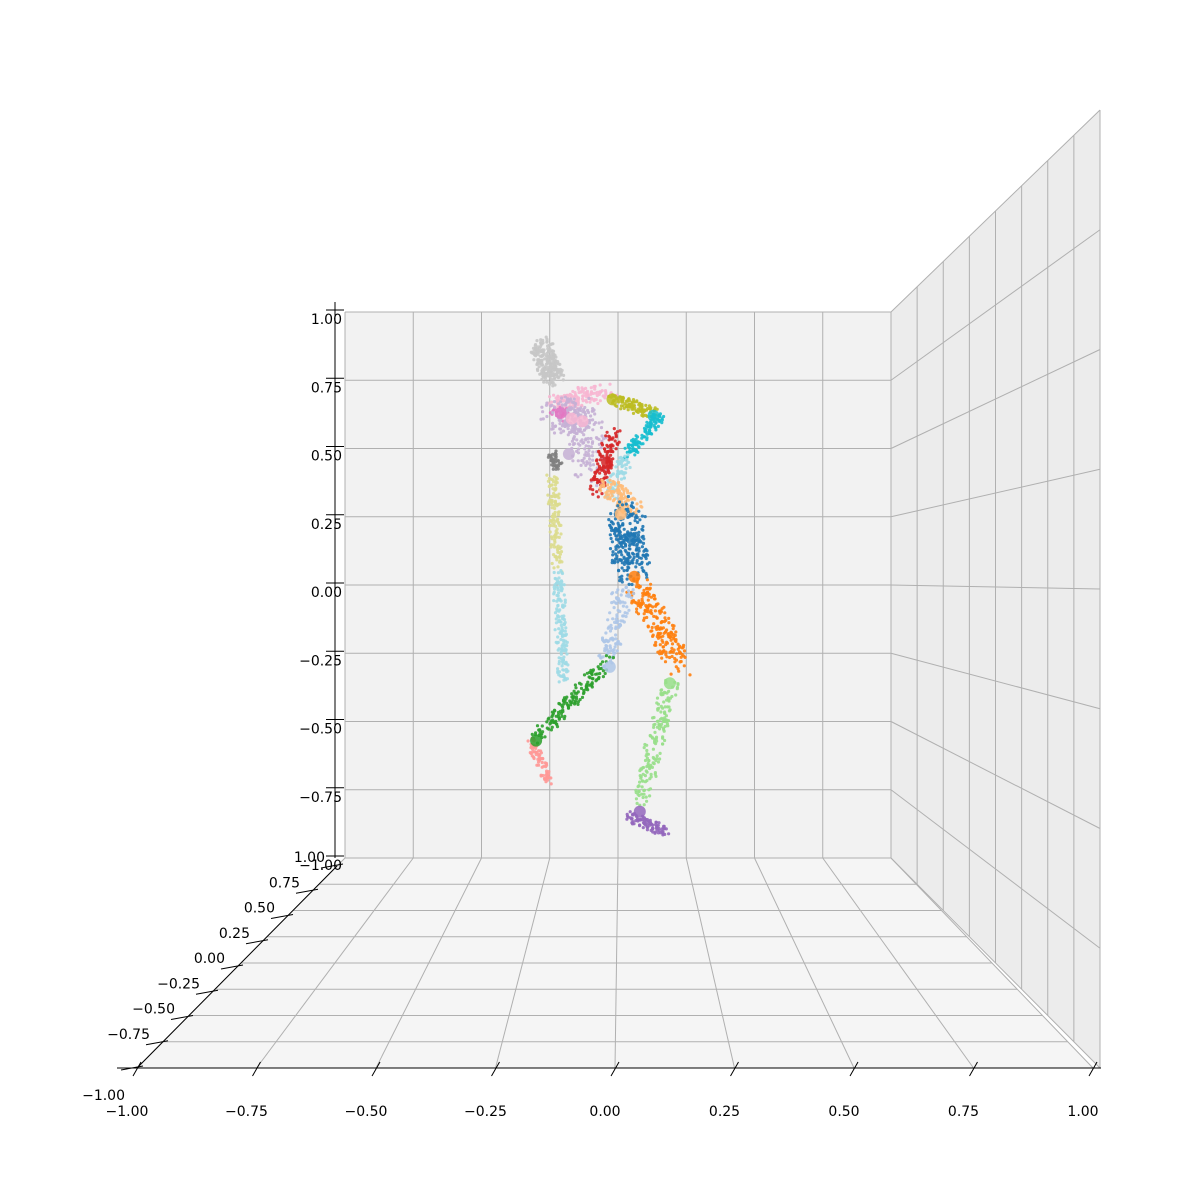 Image resolution: width=1192 pixels, height=1192 pixels. I want to click on joint-marker-left-hip, so click(634, 576).